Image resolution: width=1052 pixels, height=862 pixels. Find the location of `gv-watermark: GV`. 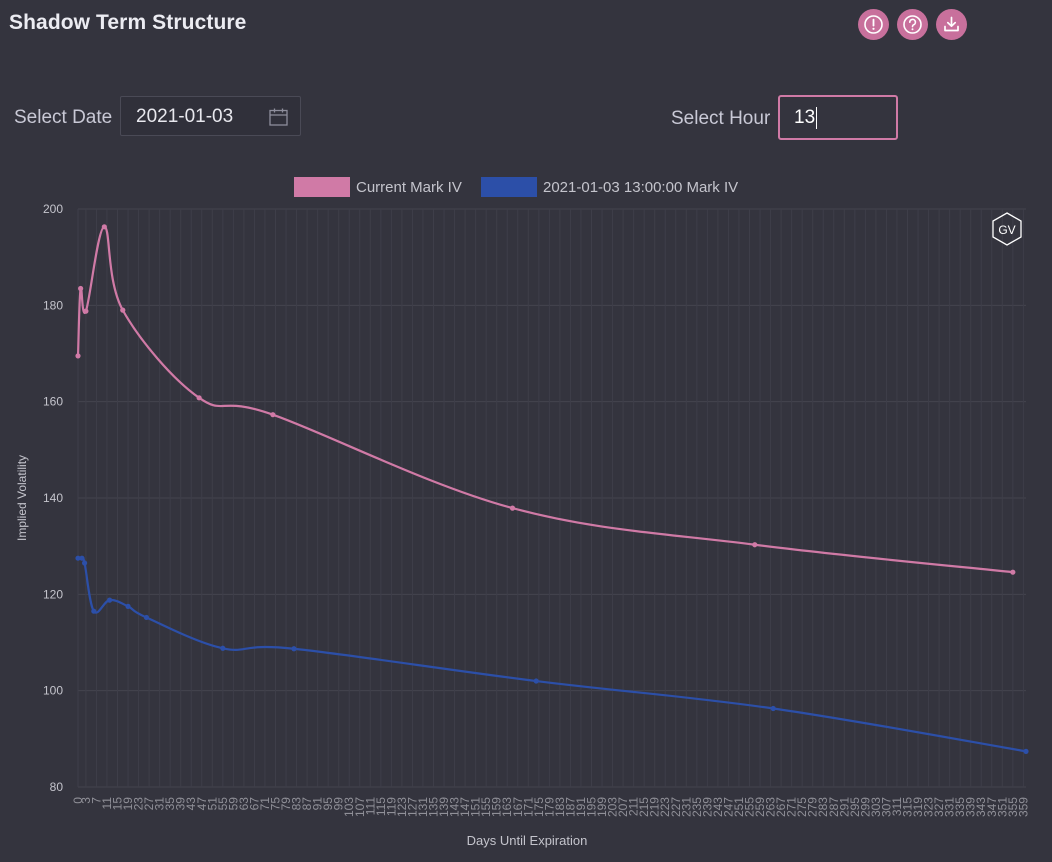

gv-watermark: GV is located at coordinates (1007, 229).